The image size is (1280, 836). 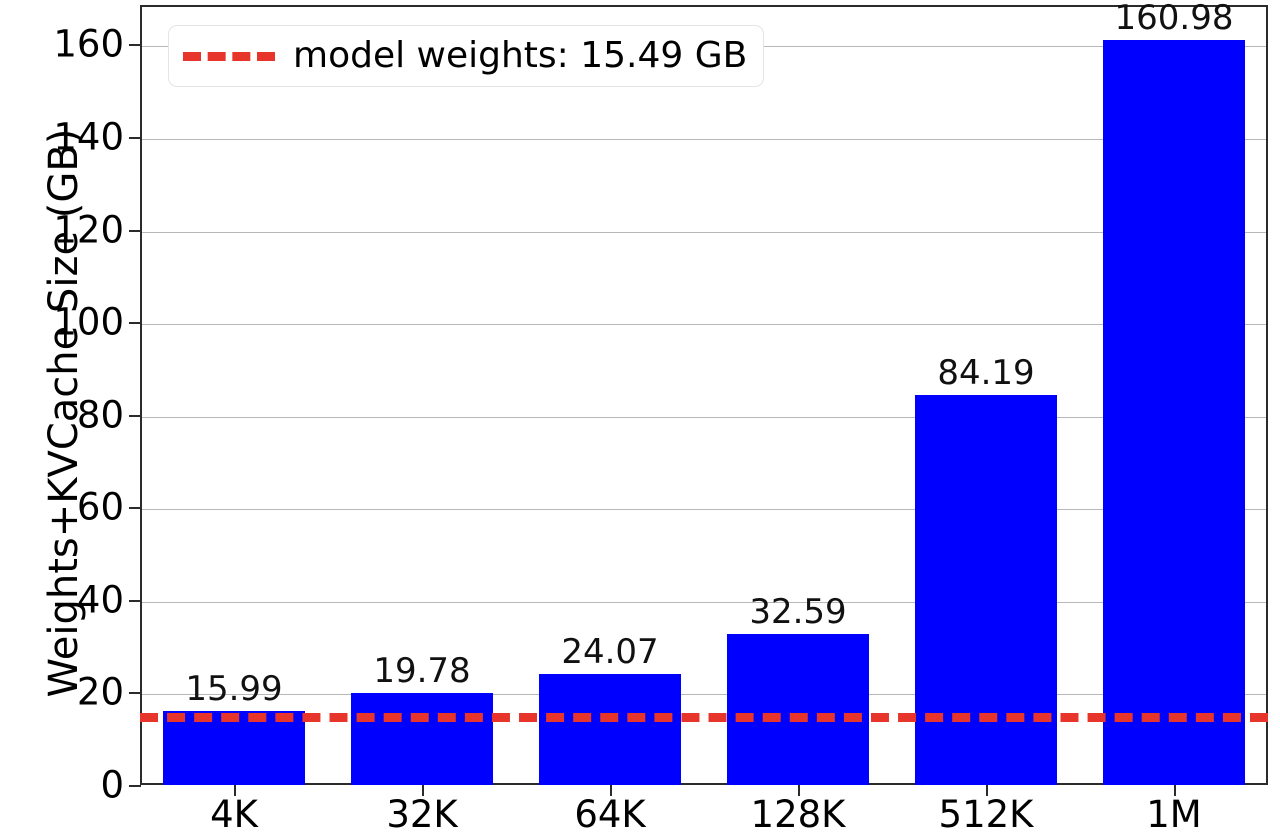 What do you see at coordinates (100, 415) in the screenshot?
I see `y-tick-label: 80` at bounding box center [100, 415].